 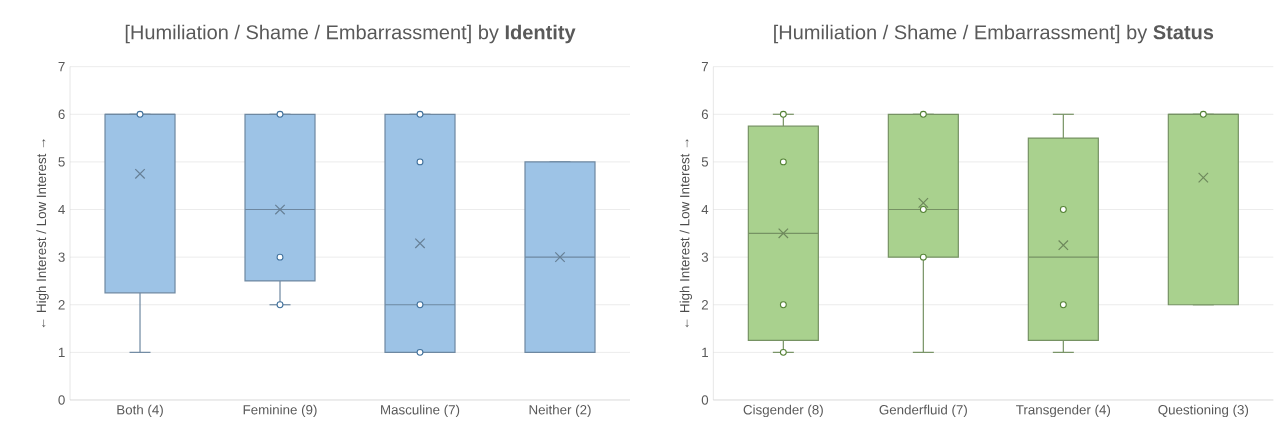 What do you see at coordinates (140, 411) in the screenshot?
I see `x-tick-label: Both (4)` at bounding box center [140, 411].